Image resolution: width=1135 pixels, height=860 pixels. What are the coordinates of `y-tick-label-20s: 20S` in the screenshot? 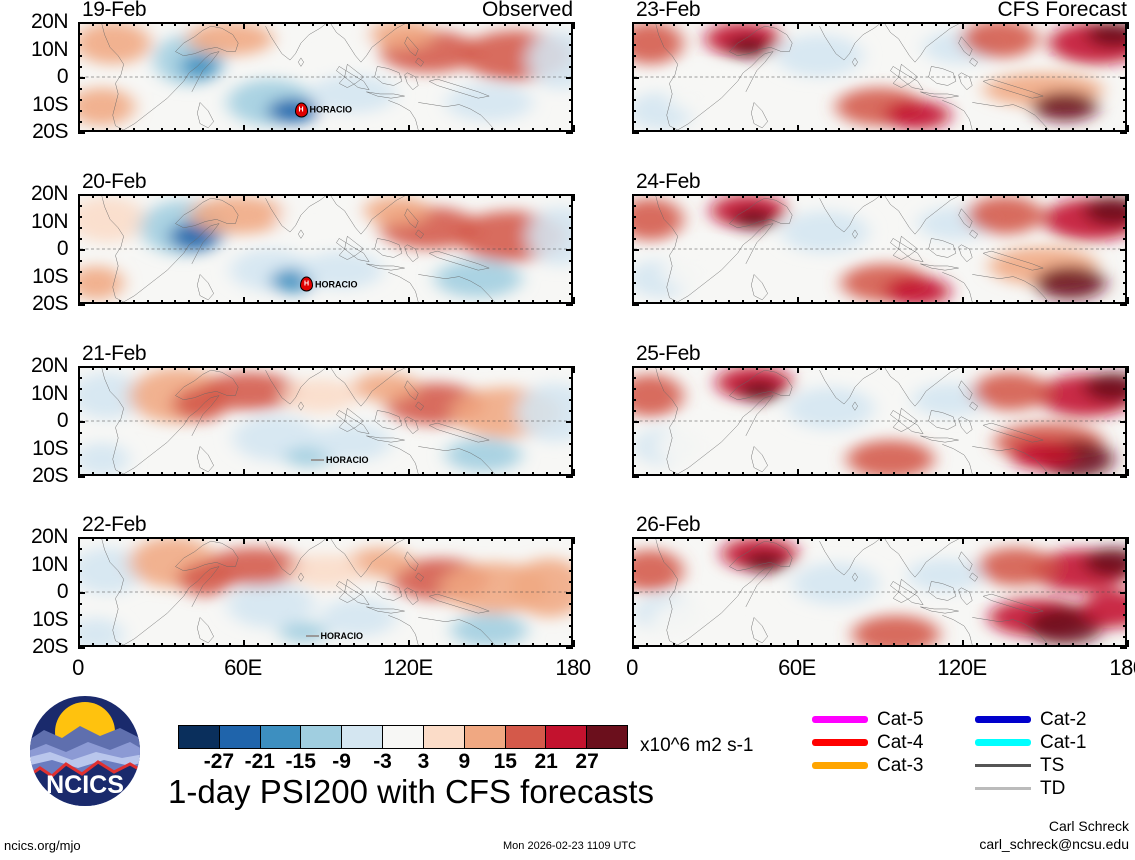 It's located at (50, 131).